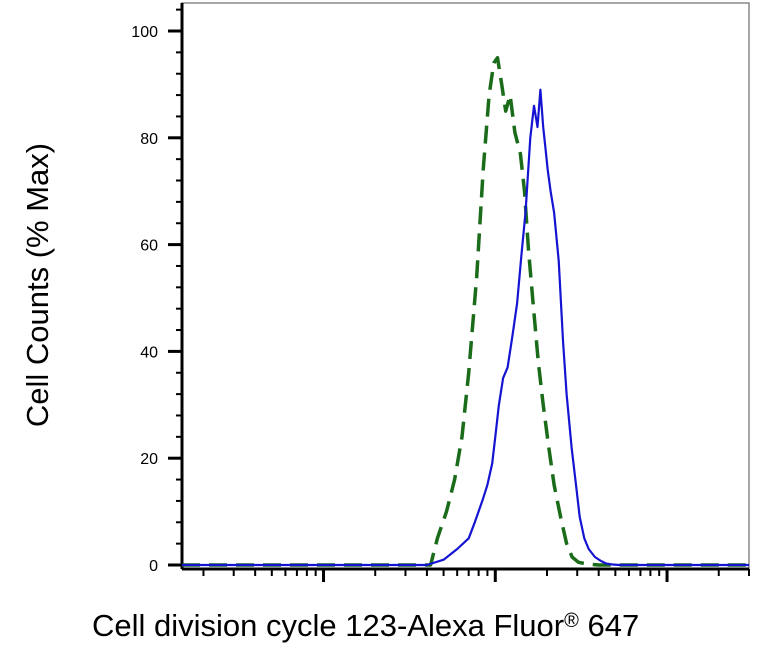 This screenshot has height=657, width=775. I want to click on x-axis, so click(466, 574).